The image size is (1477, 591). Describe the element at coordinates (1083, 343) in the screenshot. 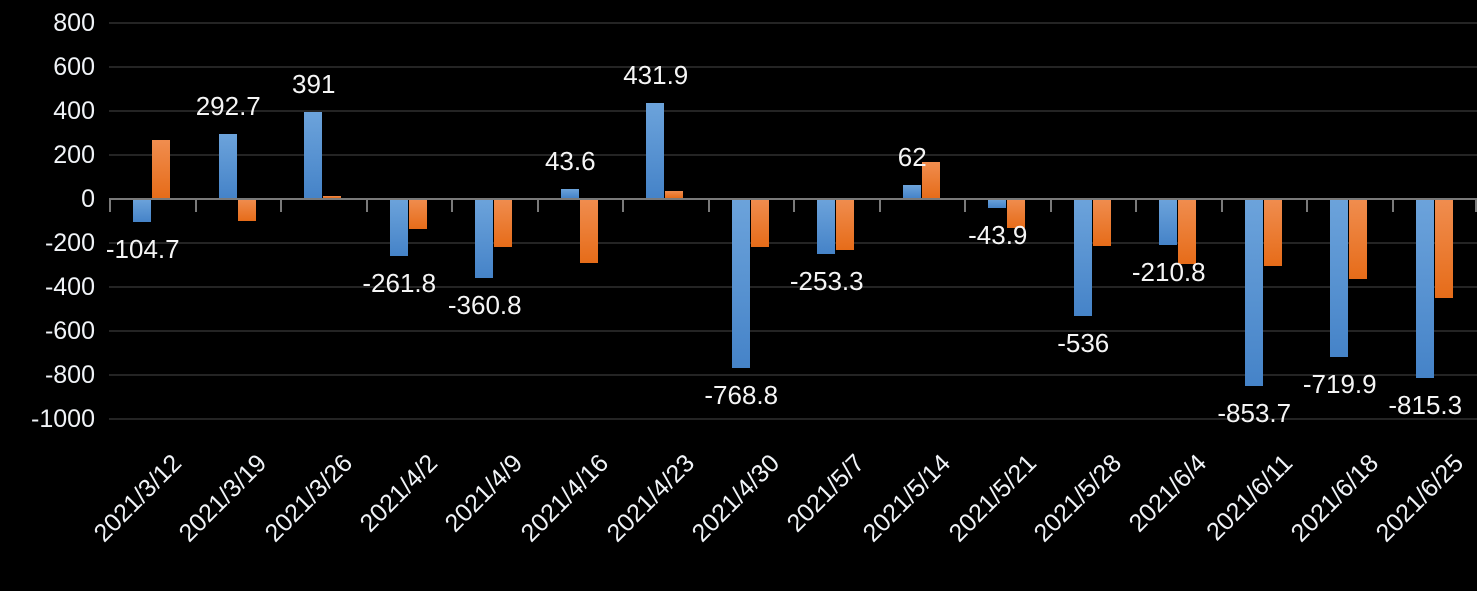

I see `data-label: -536` at that location.